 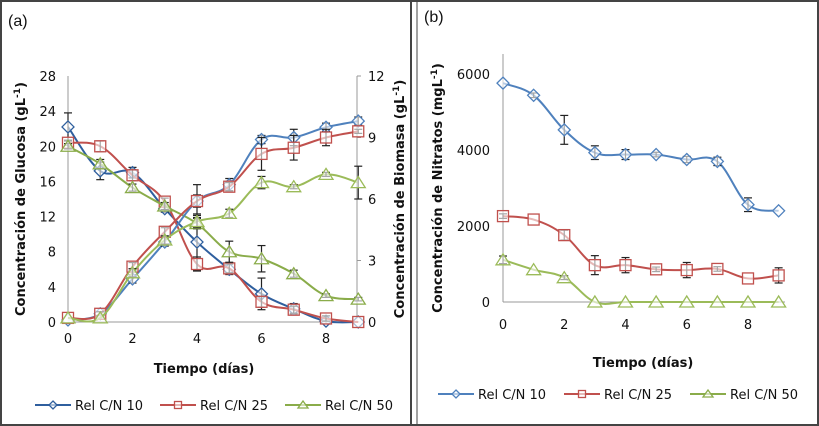 I want to click on x-tick-label: 4, so click(x=625, y=325).